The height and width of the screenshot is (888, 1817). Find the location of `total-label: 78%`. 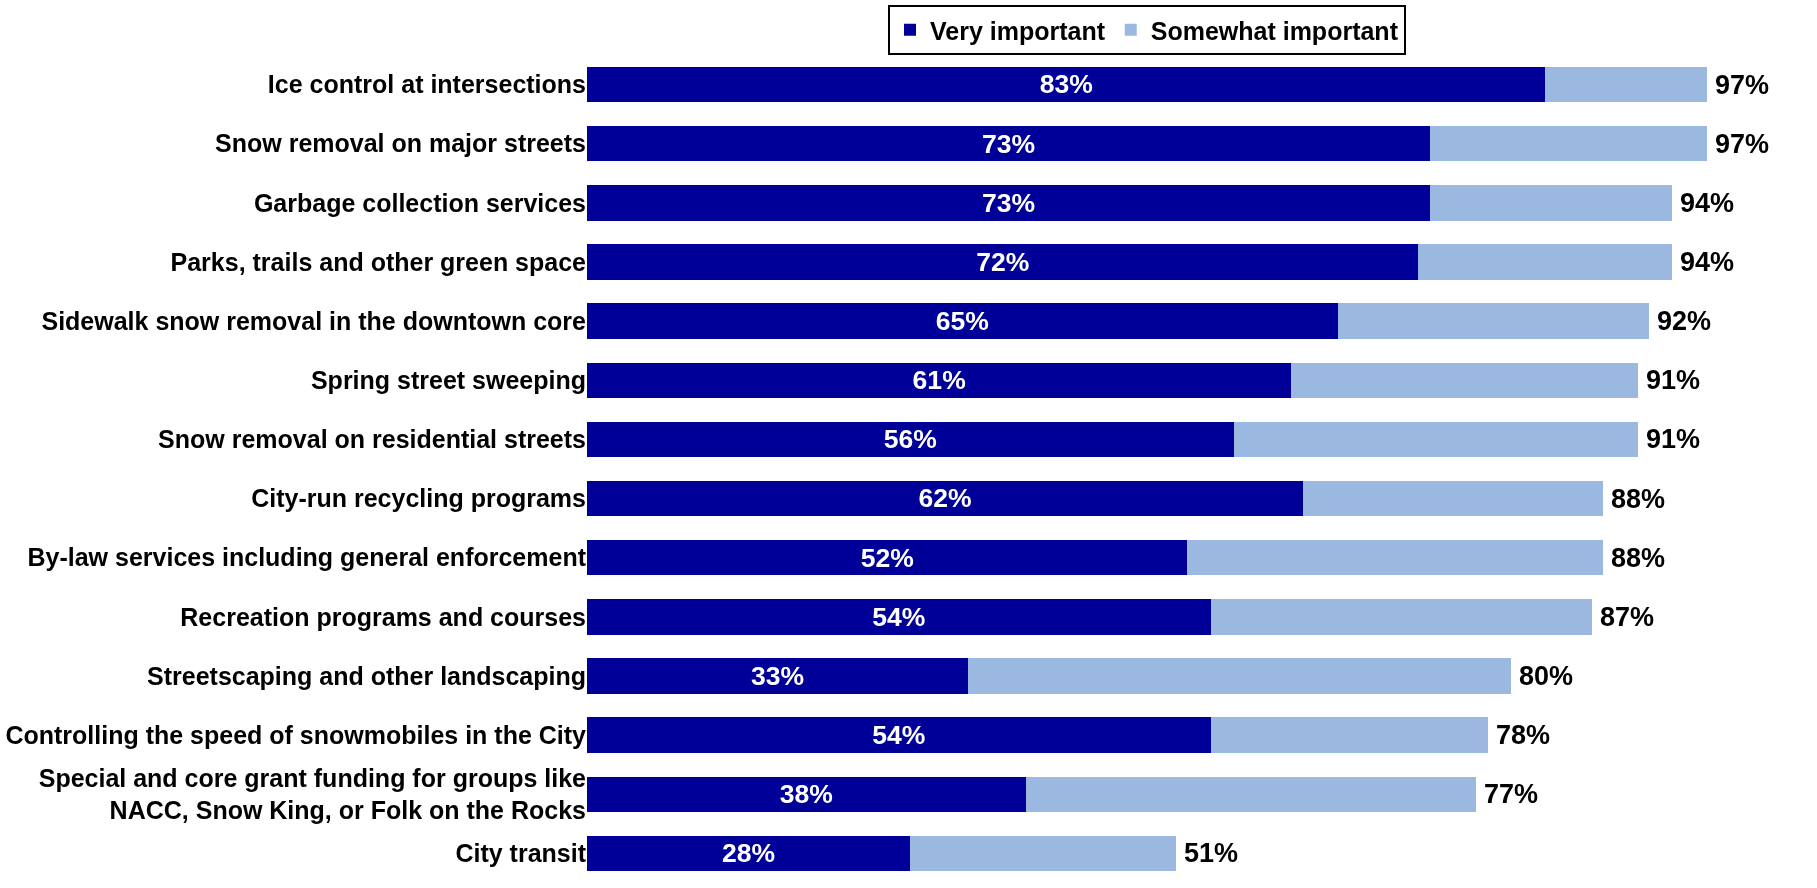

total-label: 78% is located at coordinates (1523, 735).